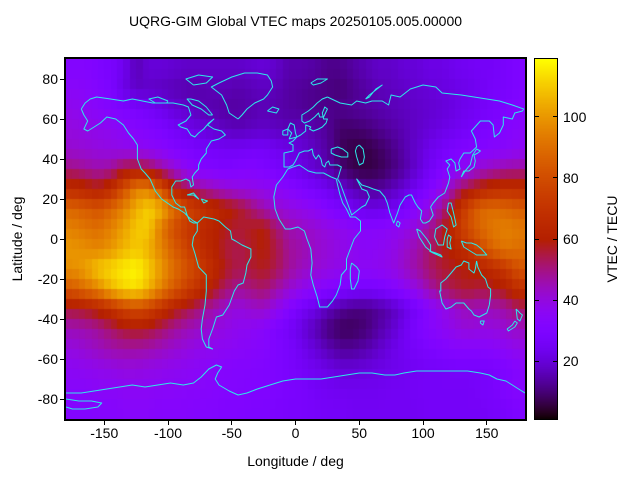 Image resolution: width=640 pixels, height=480 pixels. I want to click on colorbar-tick-label: 100, so click(575, 116).